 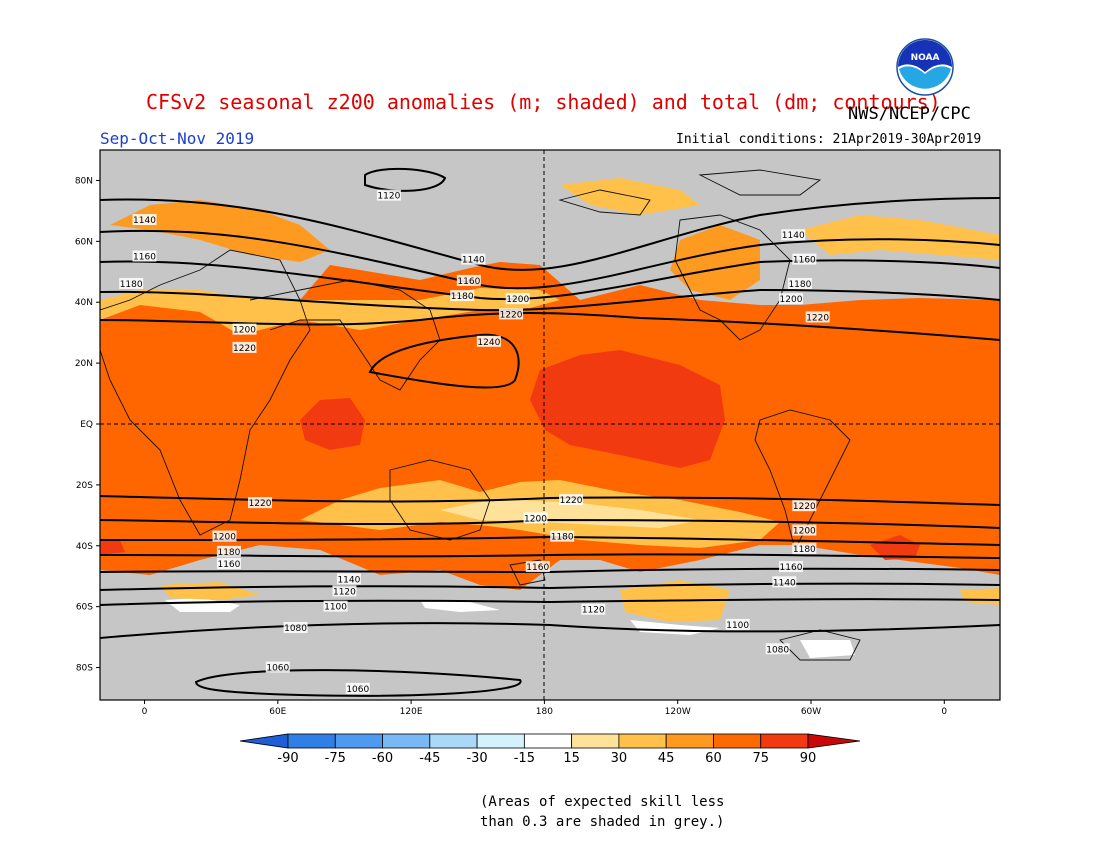 What do you see at coordinates (713, 758) in the screenshot?
I see `colorbar-tick-label: 60` at bounding box center [713, 758].